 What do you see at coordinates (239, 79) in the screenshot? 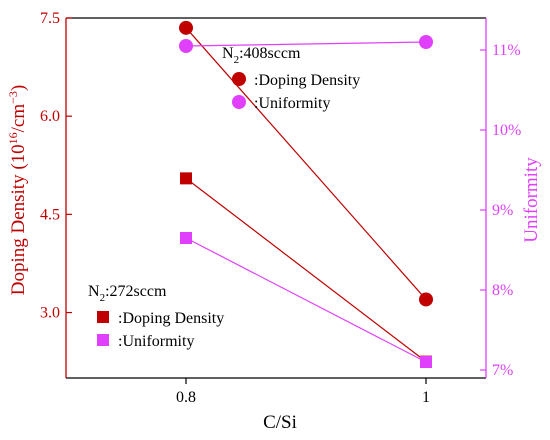
I see `legend-marker-doping-circle` at bounding box center [239, 79].